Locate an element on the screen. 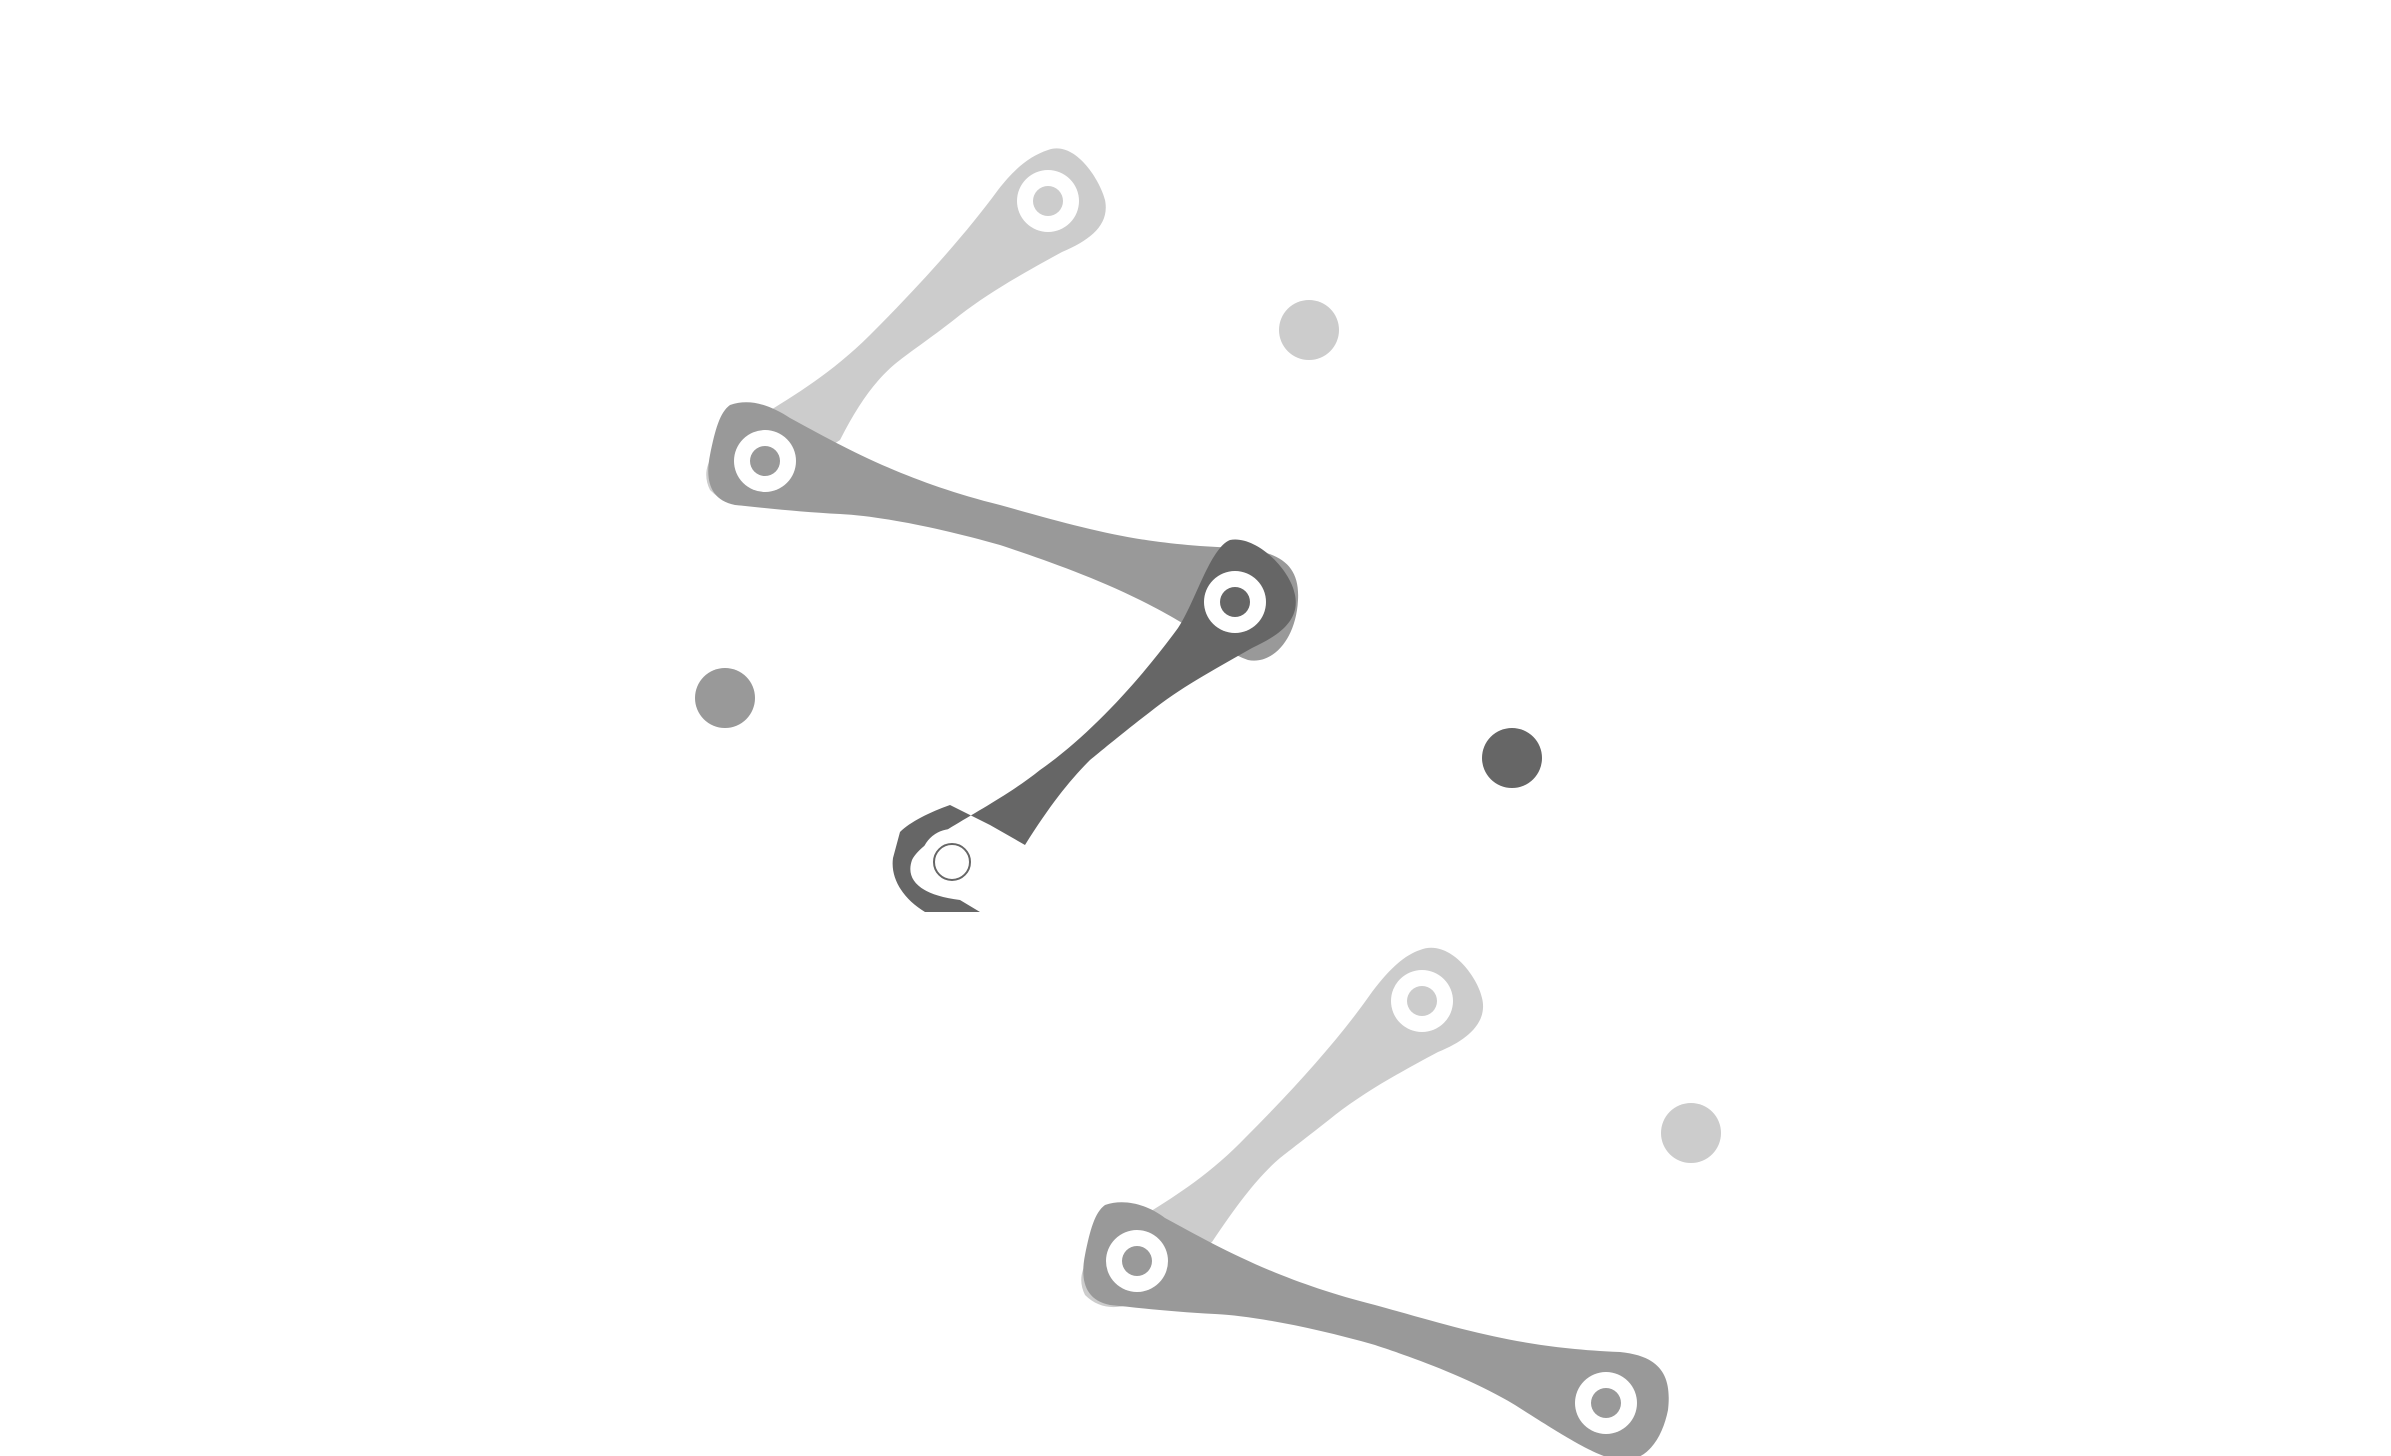 The width and height of the screenshot is (2391, 1456). upper-light-link is located at coordinates (906, 327).